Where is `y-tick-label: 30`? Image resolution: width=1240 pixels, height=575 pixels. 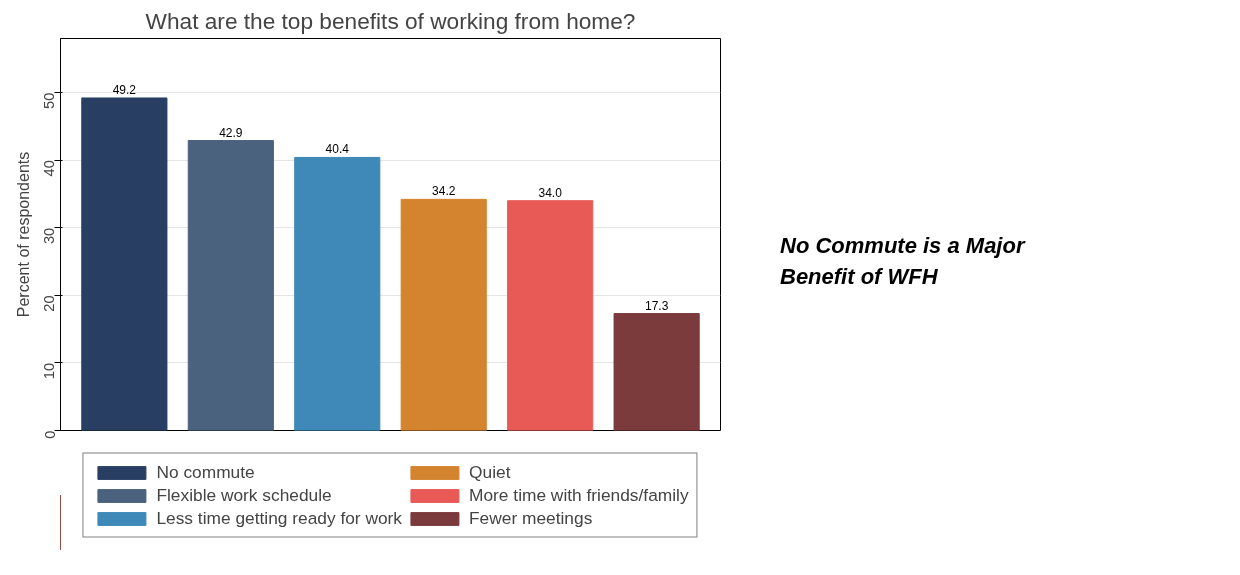
y-tick-label: 30 is located at coordinates (49, 236).